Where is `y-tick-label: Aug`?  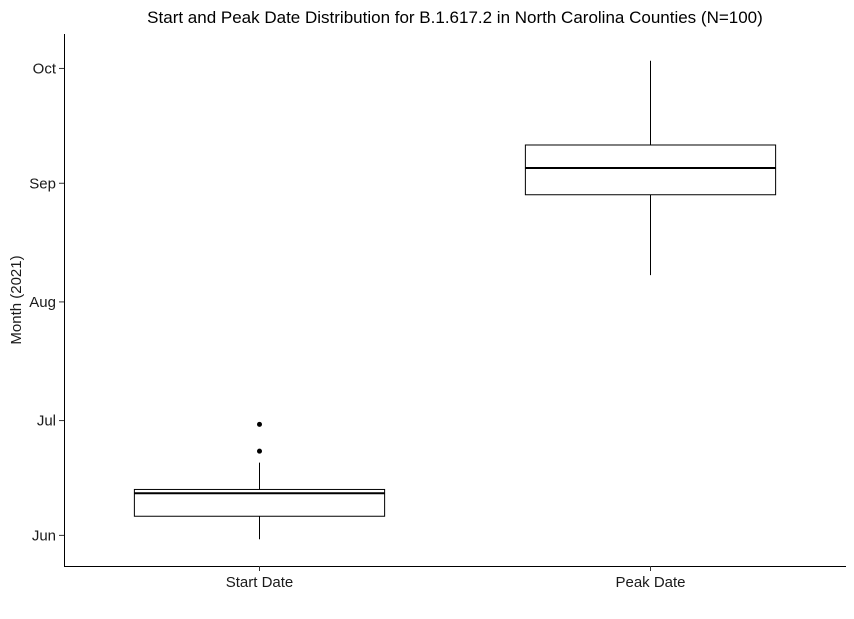 y-tick-label: Aug is located at coordinates (42, 302).